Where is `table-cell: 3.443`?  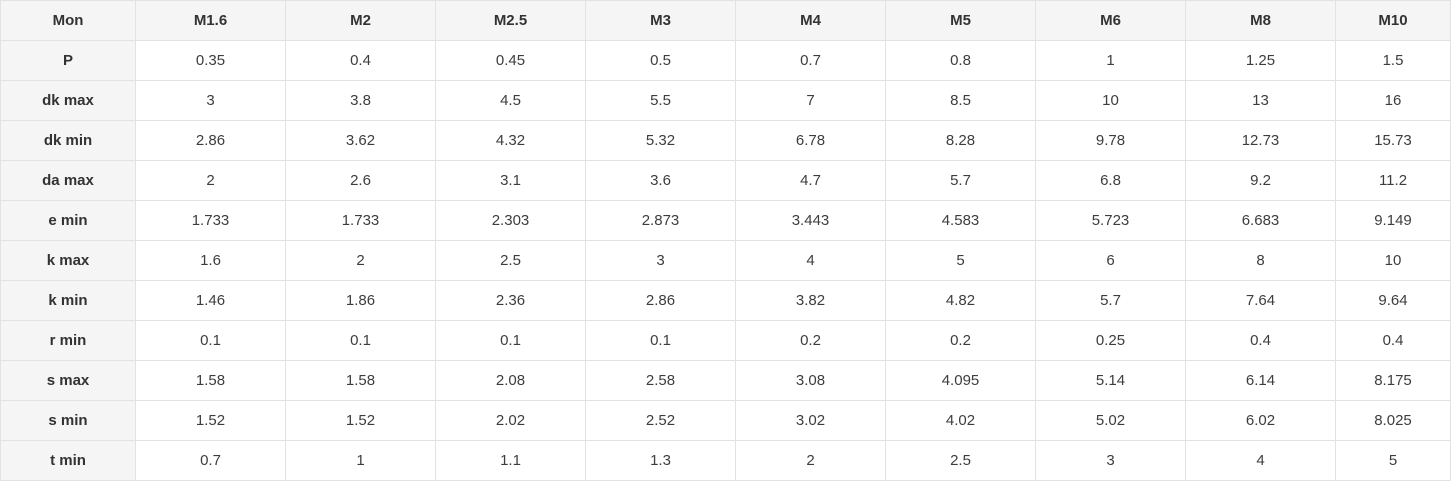
table-cell: 3.443 is located at coordinates (810, 220).